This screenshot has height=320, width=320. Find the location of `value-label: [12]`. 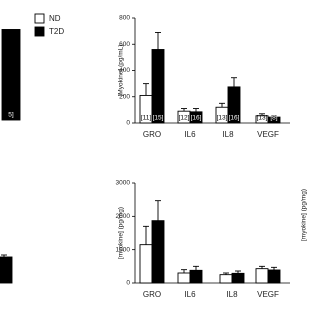

value-label: [12] is located at coordinates (184, 118).